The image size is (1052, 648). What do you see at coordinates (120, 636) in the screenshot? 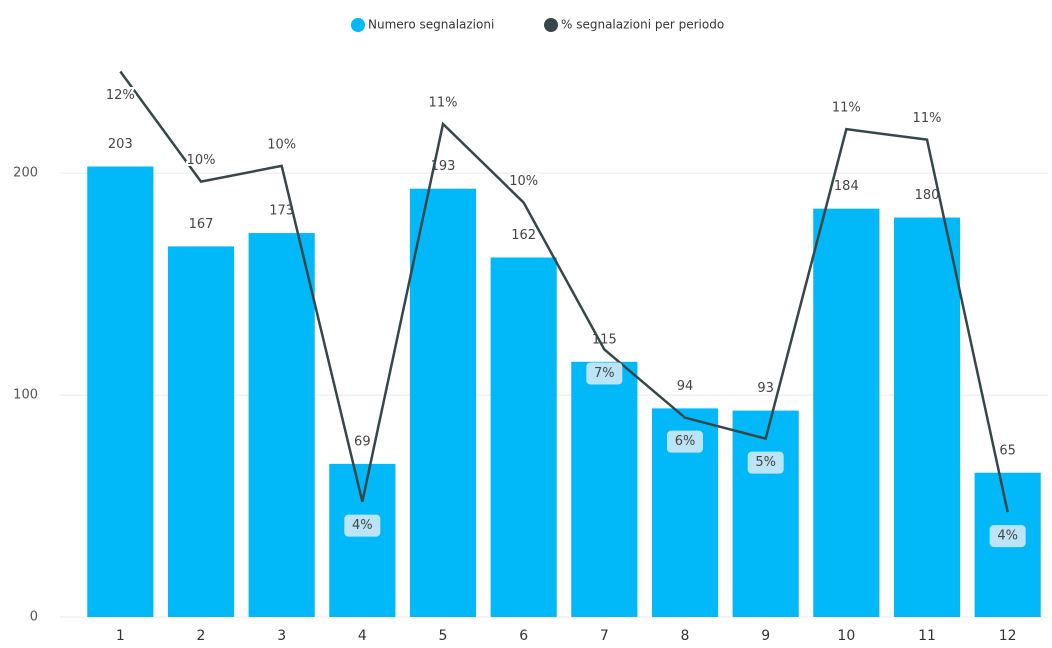
I see `x-tick-label: 1` at bounding box center [120, 636].